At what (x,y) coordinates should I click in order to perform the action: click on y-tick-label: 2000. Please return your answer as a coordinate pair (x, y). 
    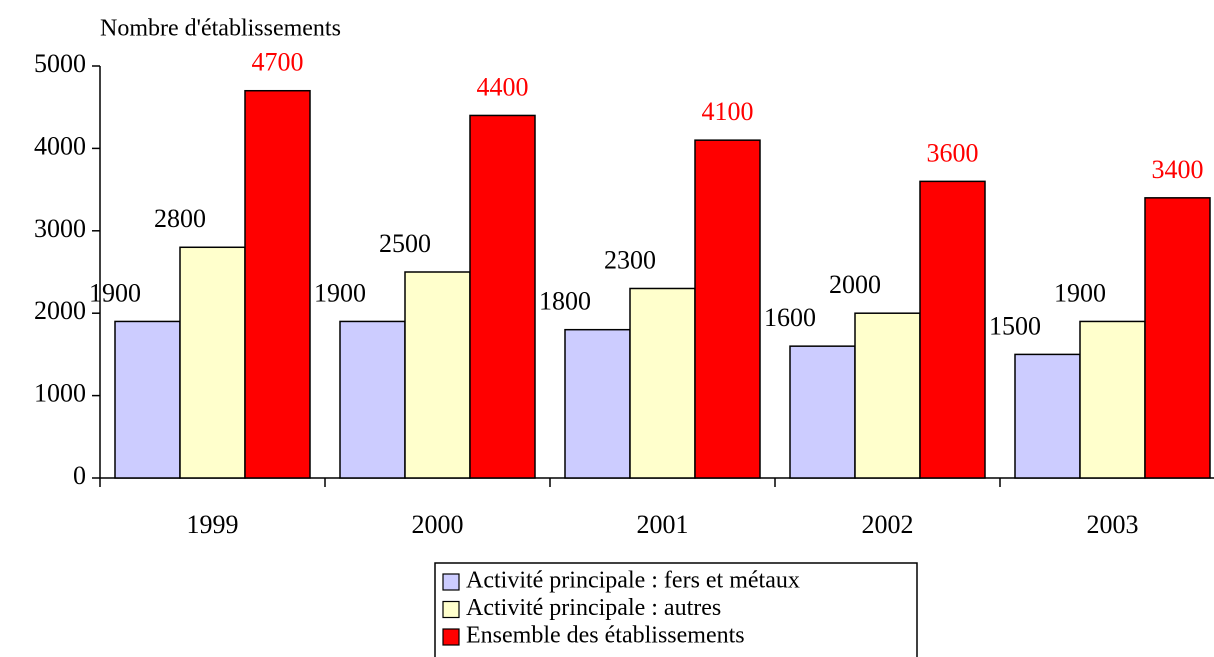
    Looking at the image, I should click on (60, 310).